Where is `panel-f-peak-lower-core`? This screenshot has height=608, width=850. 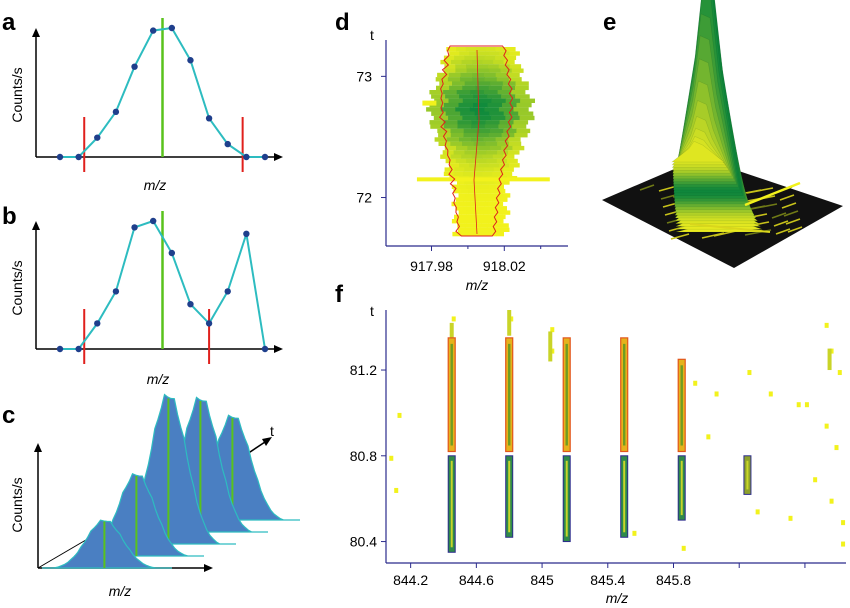
panel-f-peak-lower-core is located at coordinates (681, 488).